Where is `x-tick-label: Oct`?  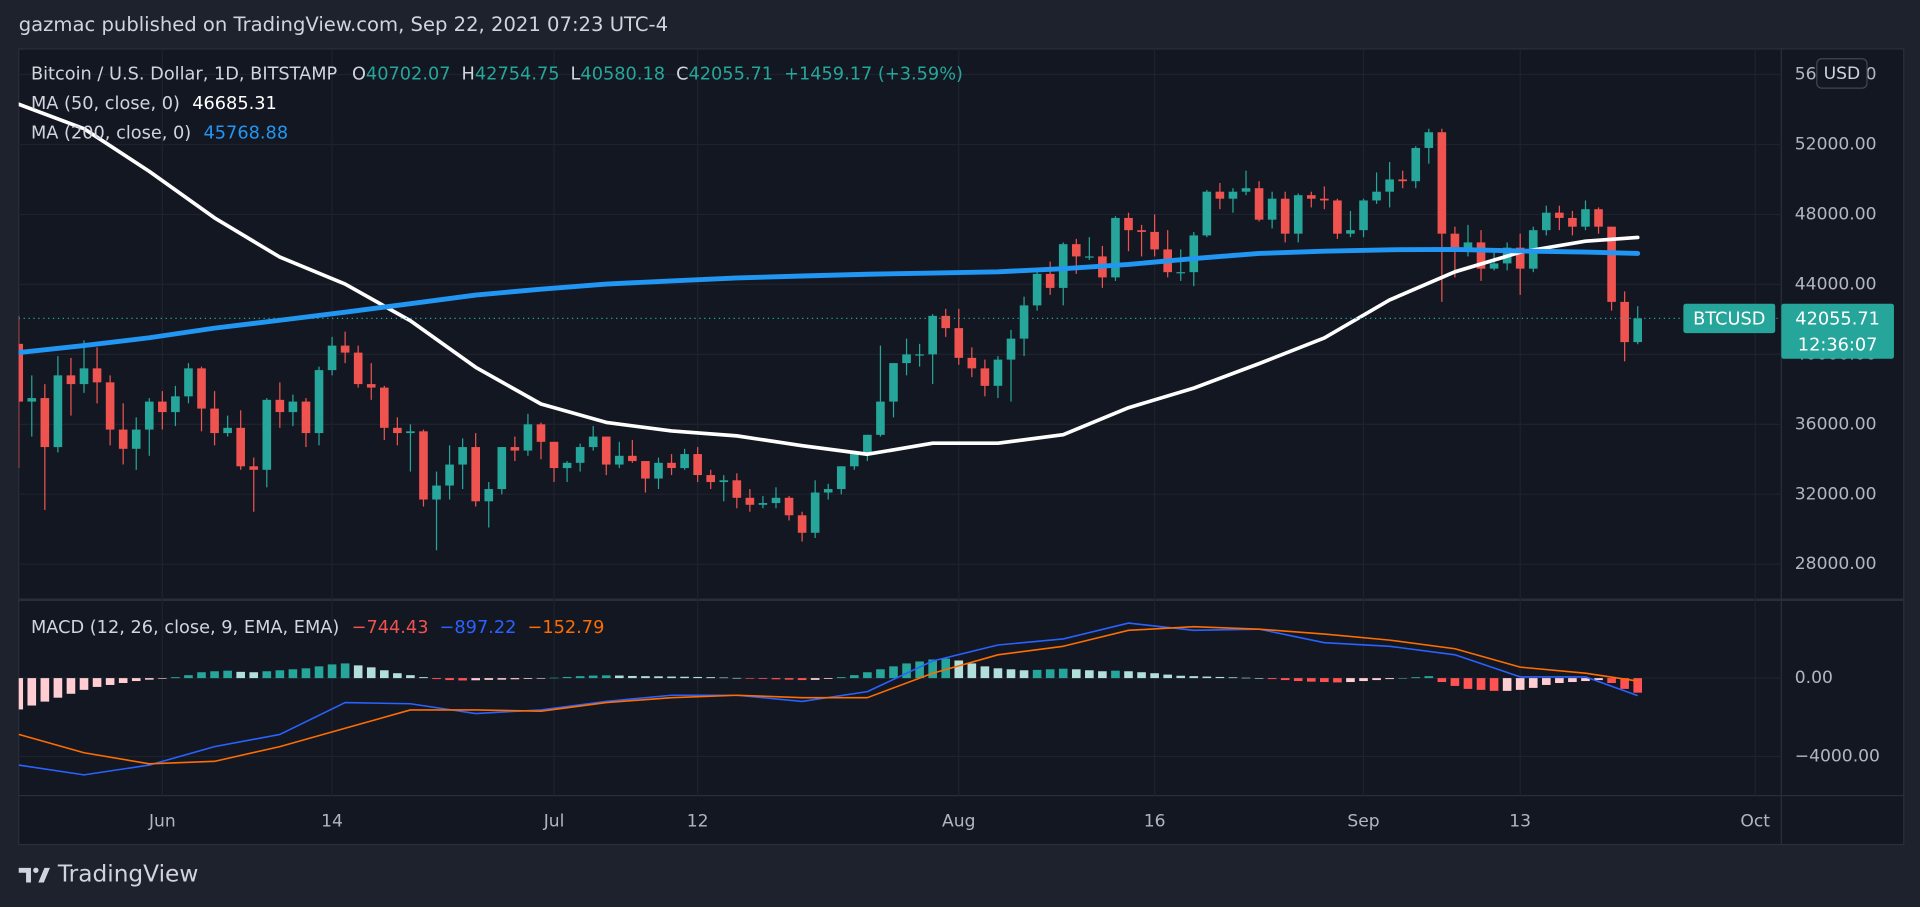
x-tick-label: Oct is located at coordinates (1755, 821).